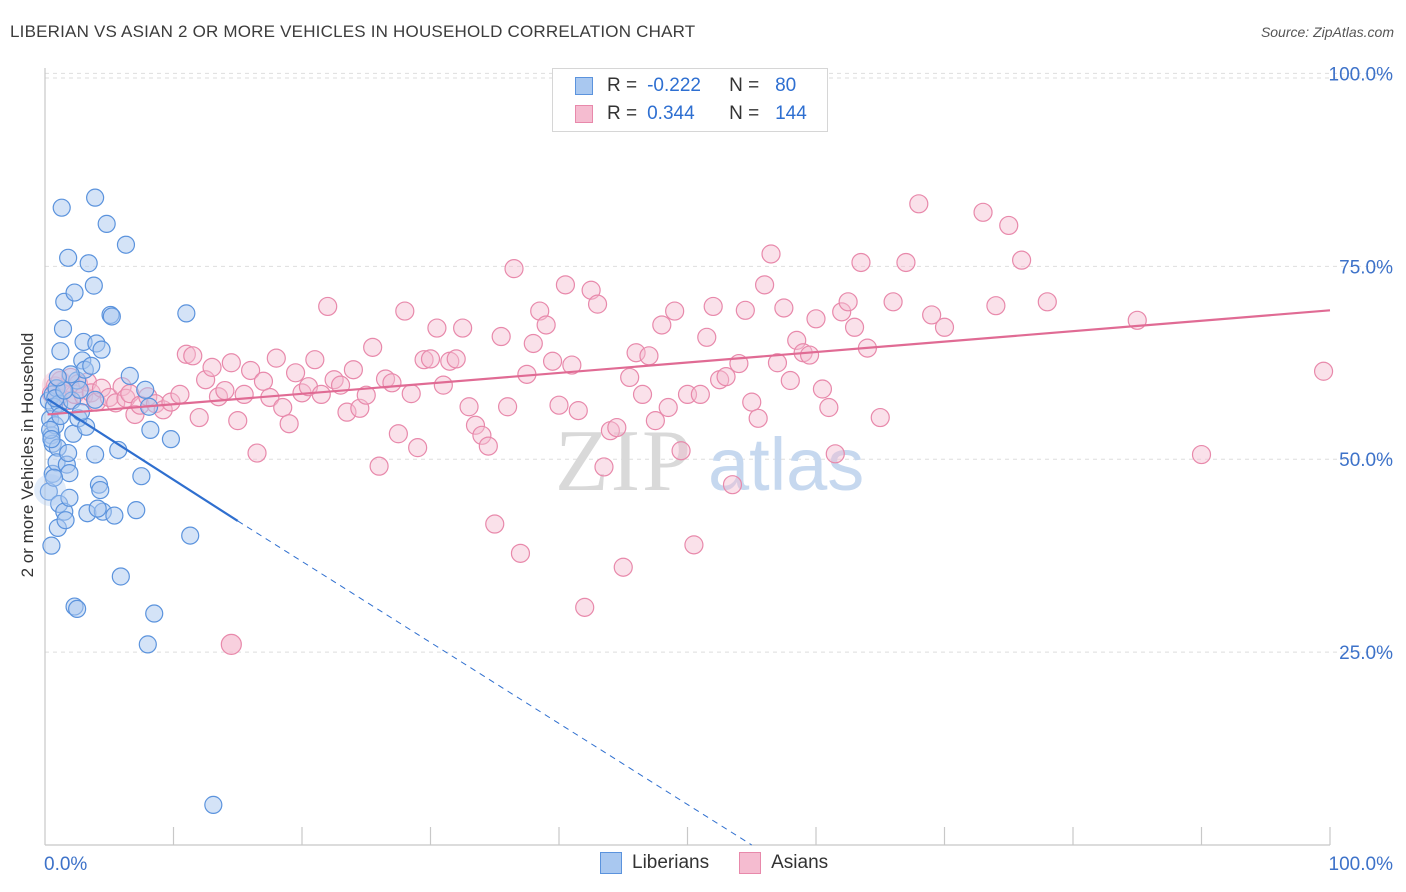  Describe the element at coordinates (1366, 460) in the screenshot. I see `y-tick-label: 50.0%` at that location.